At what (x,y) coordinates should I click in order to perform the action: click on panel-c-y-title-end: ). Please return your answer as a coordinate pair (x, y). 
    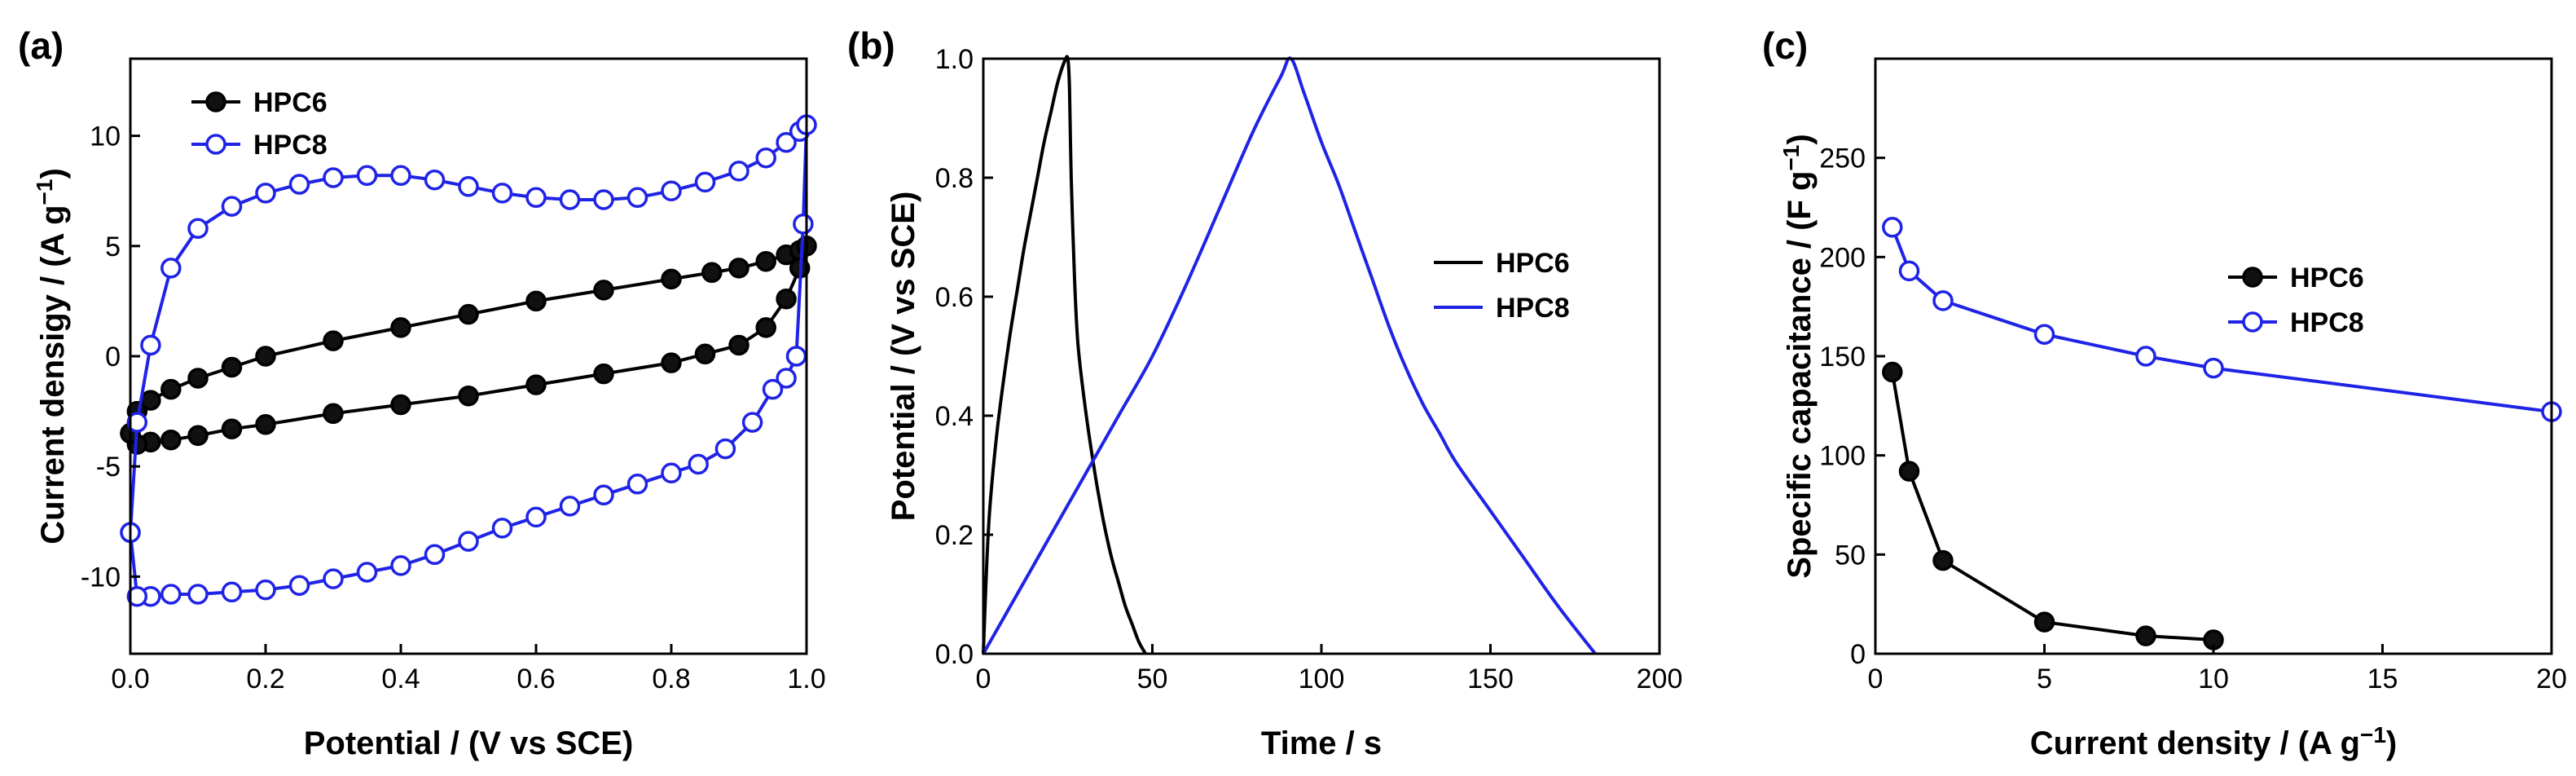
    Looking at the image, I should click on (1800, 139).